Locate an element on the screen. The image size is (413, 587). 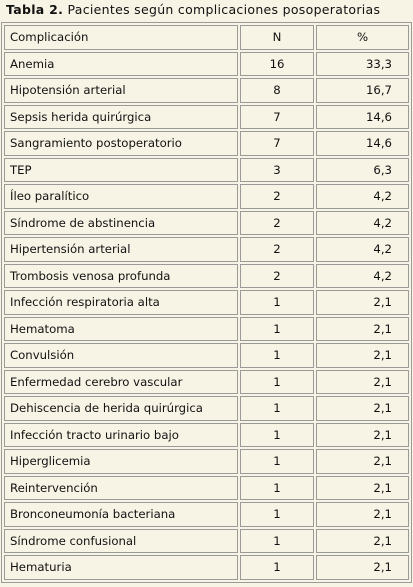
table-row: Infección tracto urinario bajo 1 2,1 is located at coordinates (206, 434).